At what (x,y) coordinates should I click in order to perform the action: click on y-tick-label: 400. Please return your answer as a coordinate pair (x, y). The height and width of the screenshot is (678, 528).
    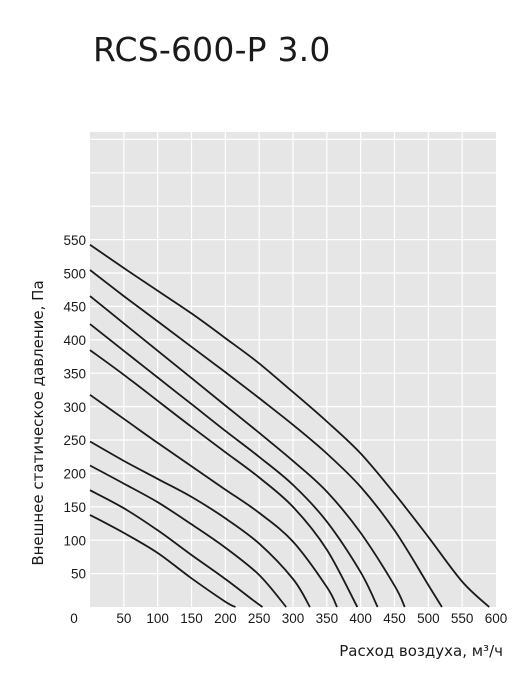
    Looking at the image, I should click on (74, 340).